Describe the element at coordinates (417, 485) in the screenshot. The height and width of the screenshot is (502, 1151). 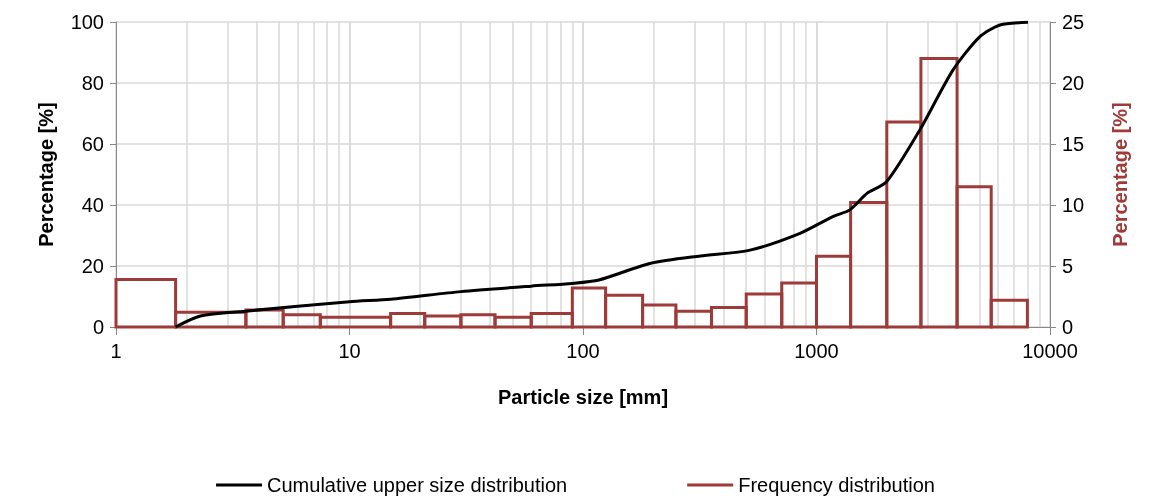
I see `legend-label: Cumulative upper size distribution` at that location.